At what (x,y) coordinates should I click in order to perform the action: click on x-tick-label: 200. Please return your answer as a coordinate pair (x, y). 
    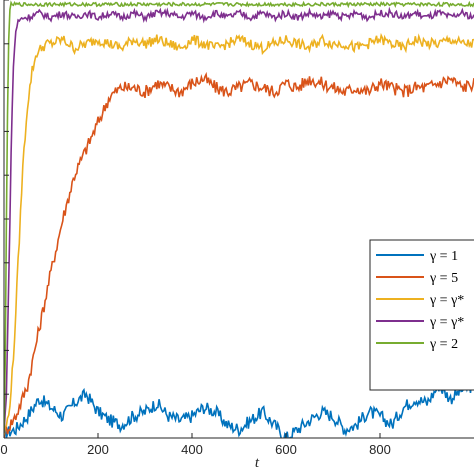
    Looking at the image, I should click on (98, 449).